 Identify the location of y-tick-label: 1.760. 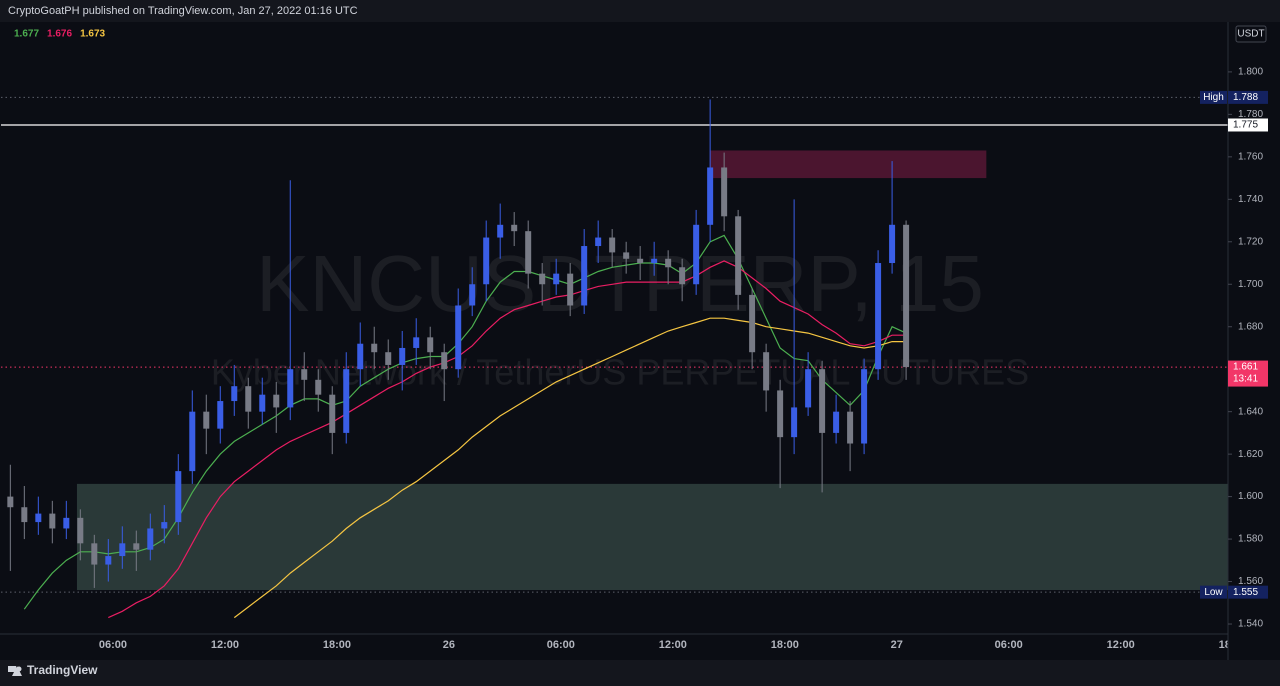
(1250, 156).